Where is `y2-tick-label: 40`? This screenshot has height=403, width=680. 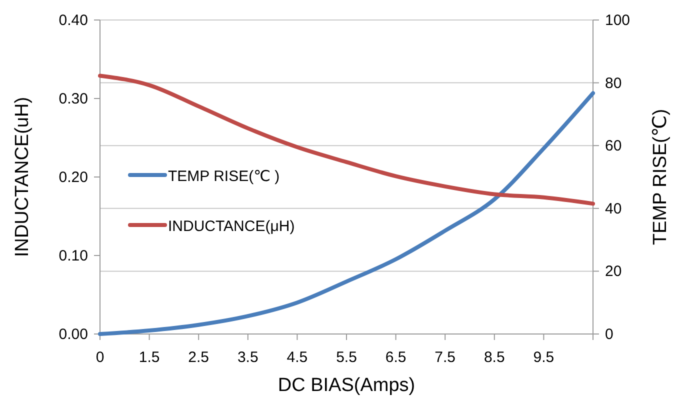
y2-tick-label: 40 is located at coordinates (613, 209).